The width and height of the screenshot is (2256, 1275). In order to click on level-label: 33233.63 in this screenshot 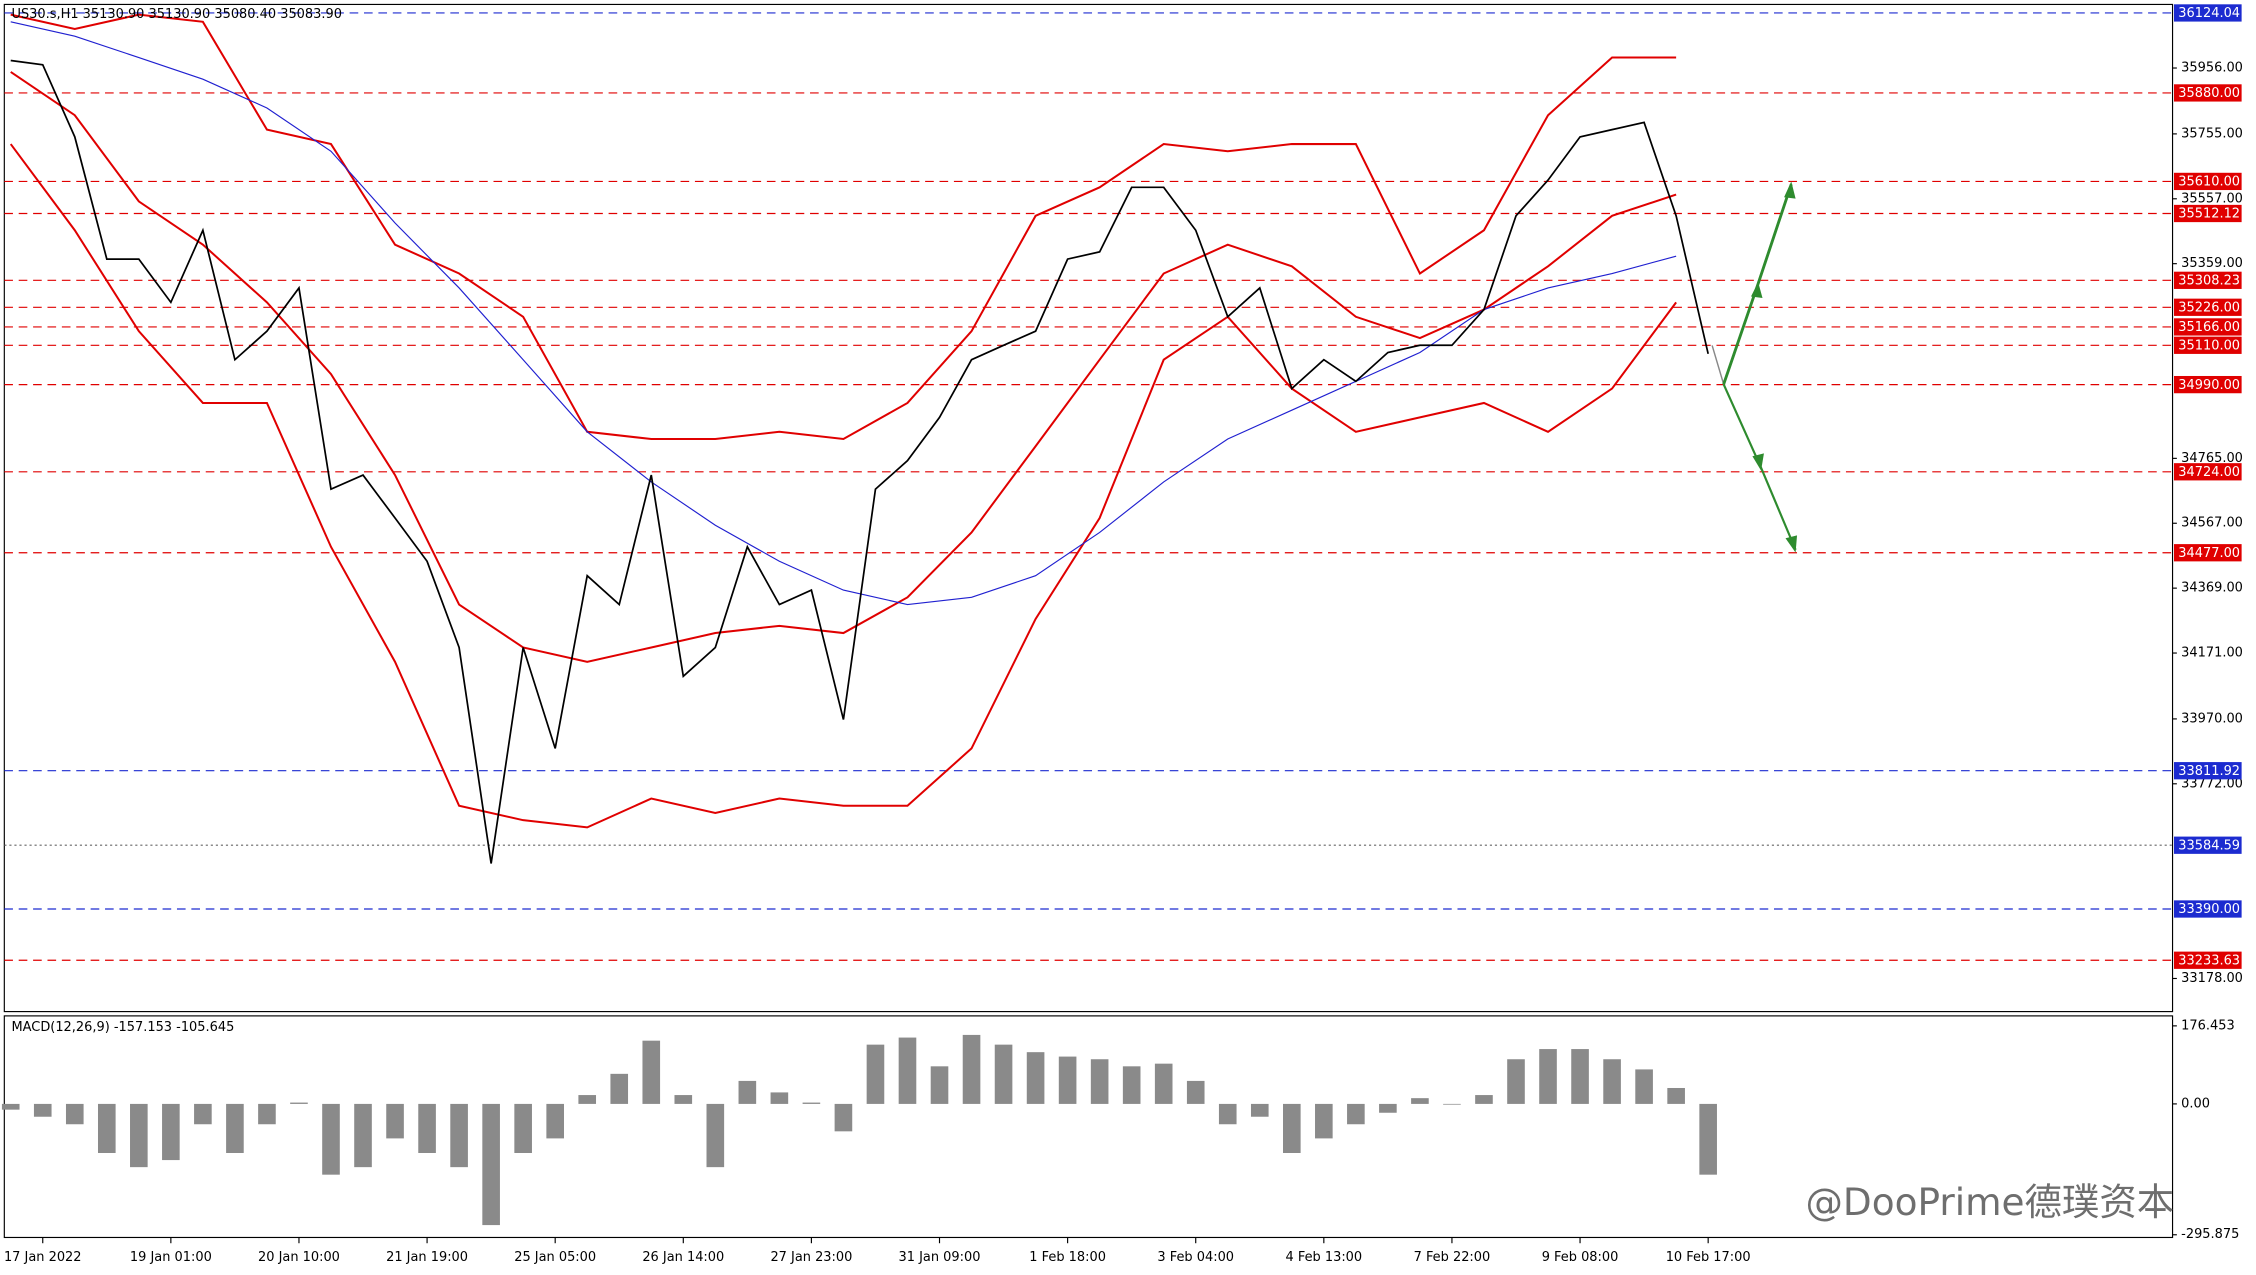, I will do `click(2209, 960)`.